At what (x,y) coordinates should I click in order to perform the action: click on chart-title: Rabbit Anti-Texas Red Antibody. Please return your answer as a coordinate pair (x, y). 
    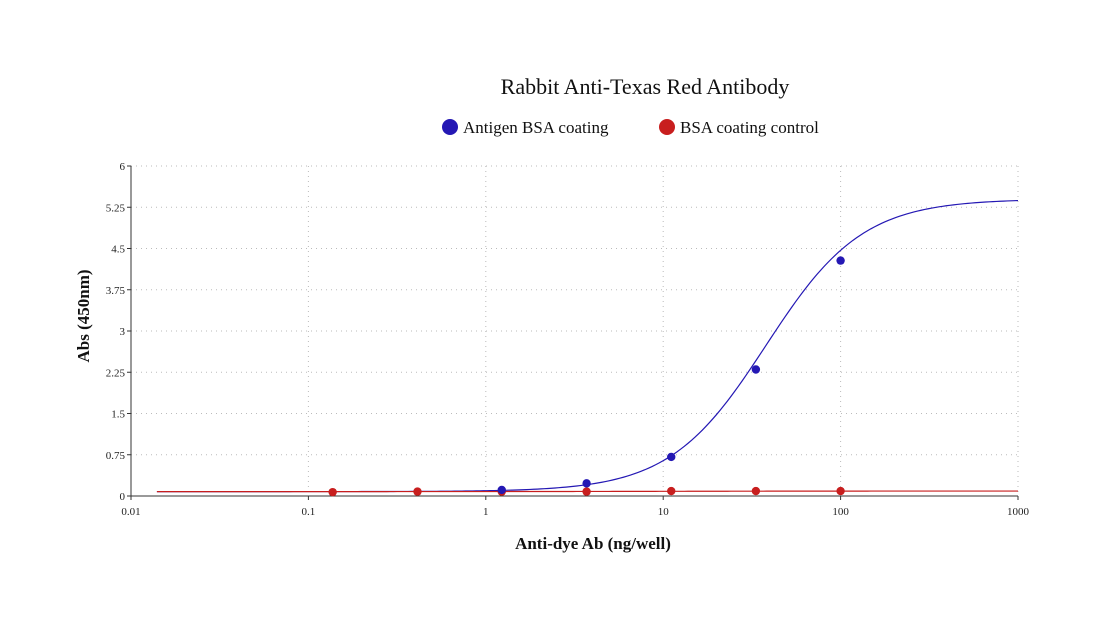
    Looking at the image, I should click on (645, 86).